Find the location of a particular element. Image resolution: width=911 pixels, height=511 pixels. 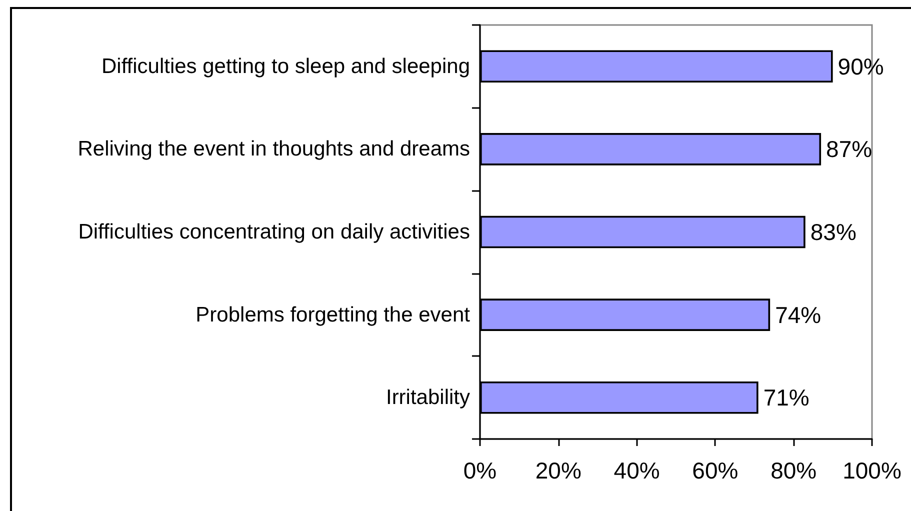

x-tick-label: 0% is located at coordinates (480, 471).